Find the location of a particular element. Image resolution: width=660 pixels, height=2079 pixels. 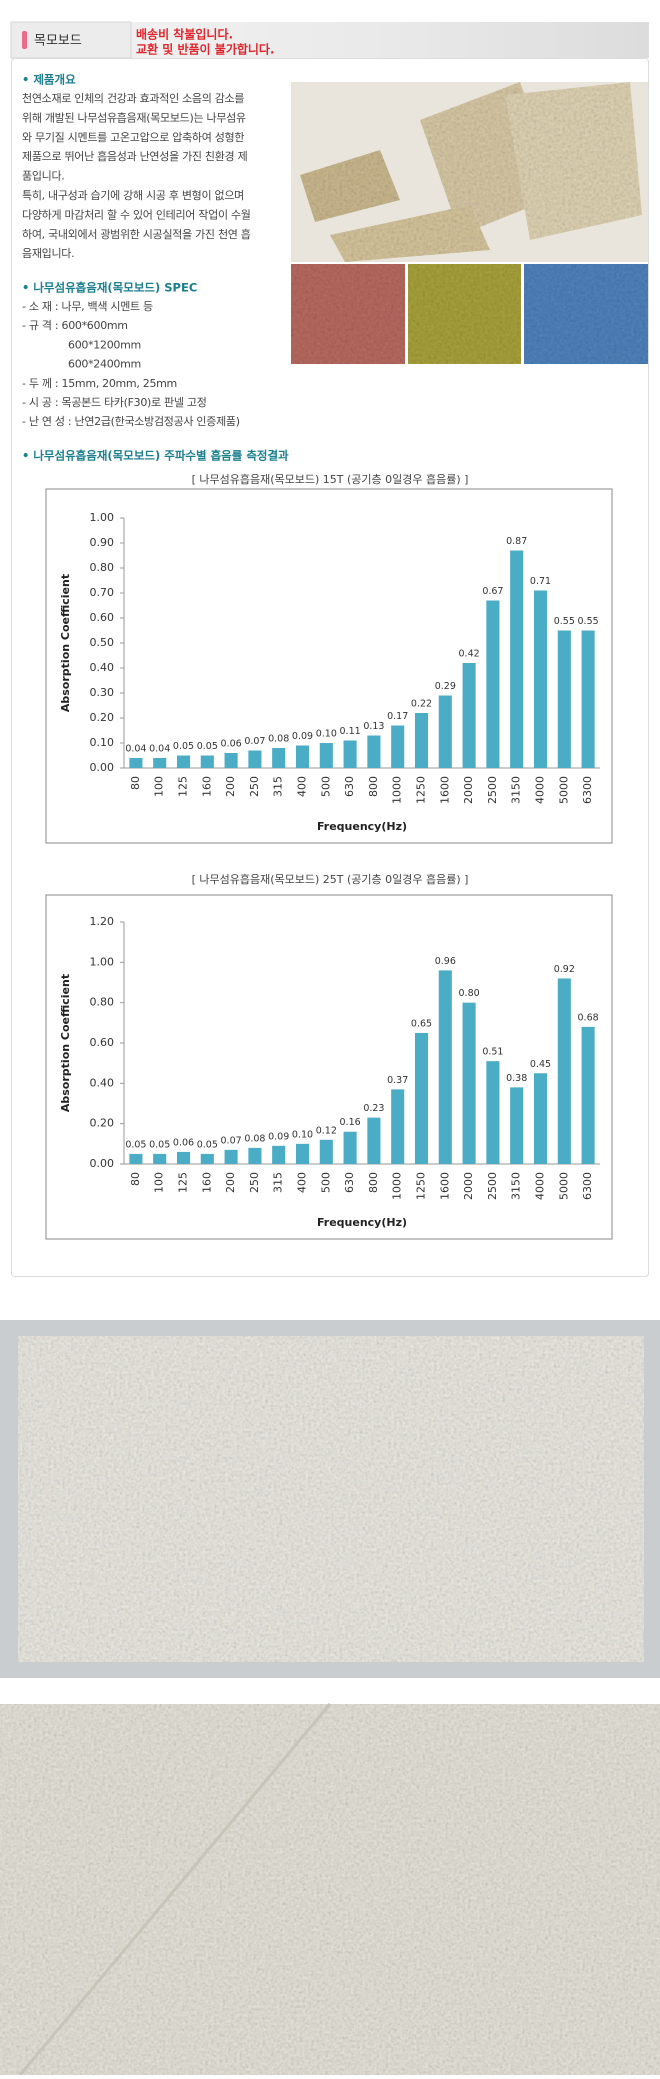

header-title: 목모보드 is located at coordinates (58, 41).